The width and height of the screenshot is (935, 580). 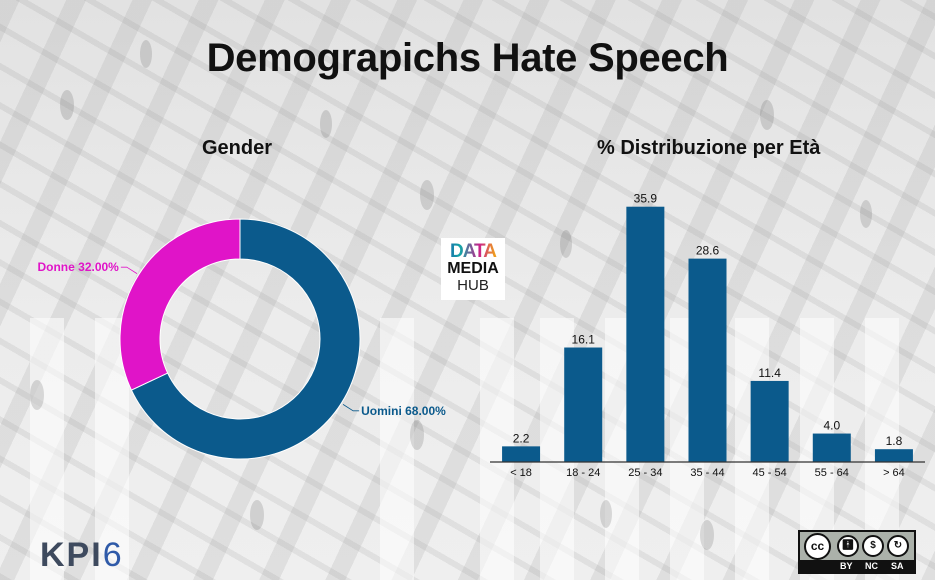 I want to click on bar-value-label: 35.9, so click(x=646, y=199).